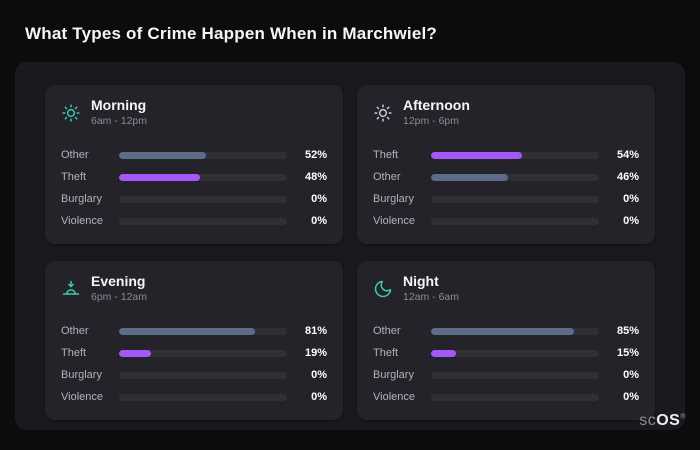  What do you see at coordinates (194, 288) in the screenshot?
I see `card-header: Evening 6pm - 12am` at bounding box center [194, 288].